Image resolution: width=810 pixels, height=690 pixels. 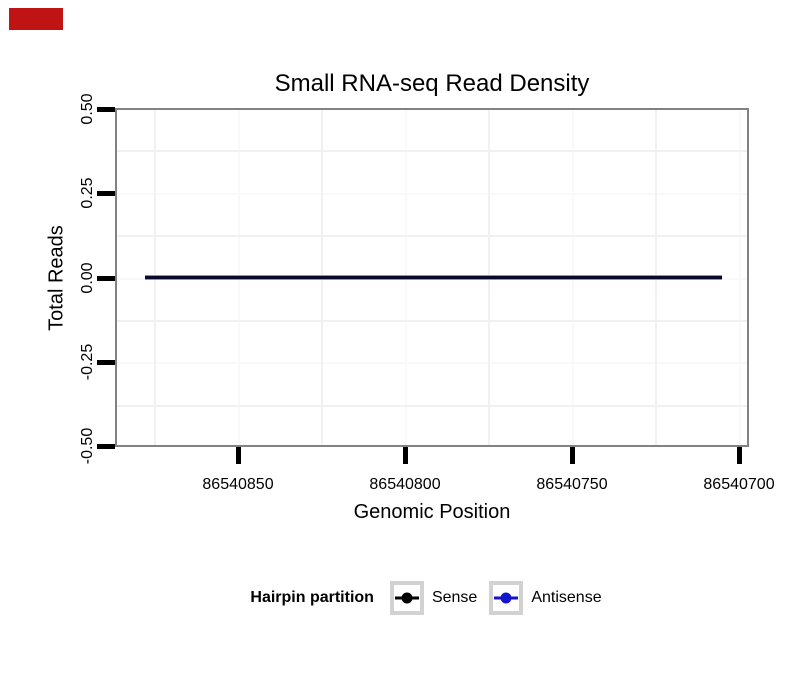 I want to click on x-tick-label: 86540800, so click(x=405, y=484).